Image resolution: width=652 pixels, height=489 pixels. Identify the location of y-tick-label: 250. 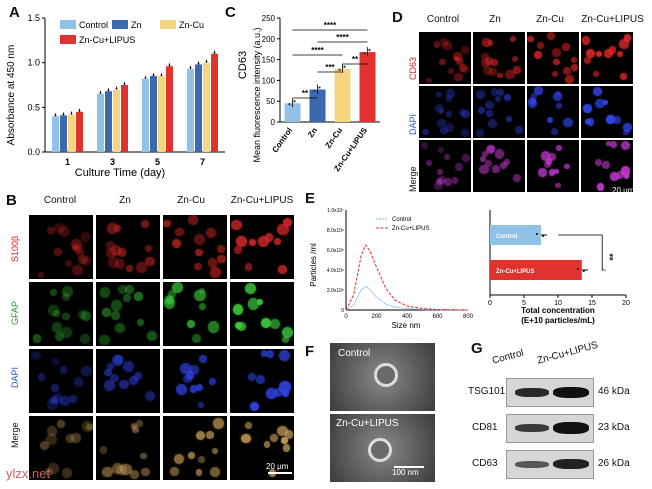
(269, 18).